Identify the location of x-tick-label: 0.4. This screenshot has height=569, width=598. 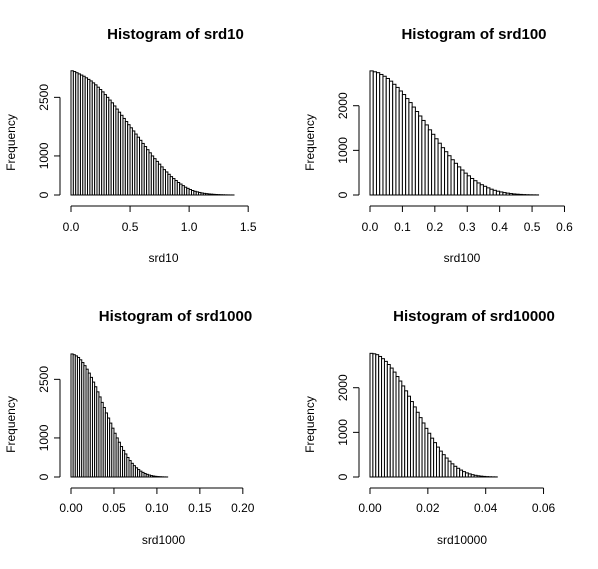
(499, 227).